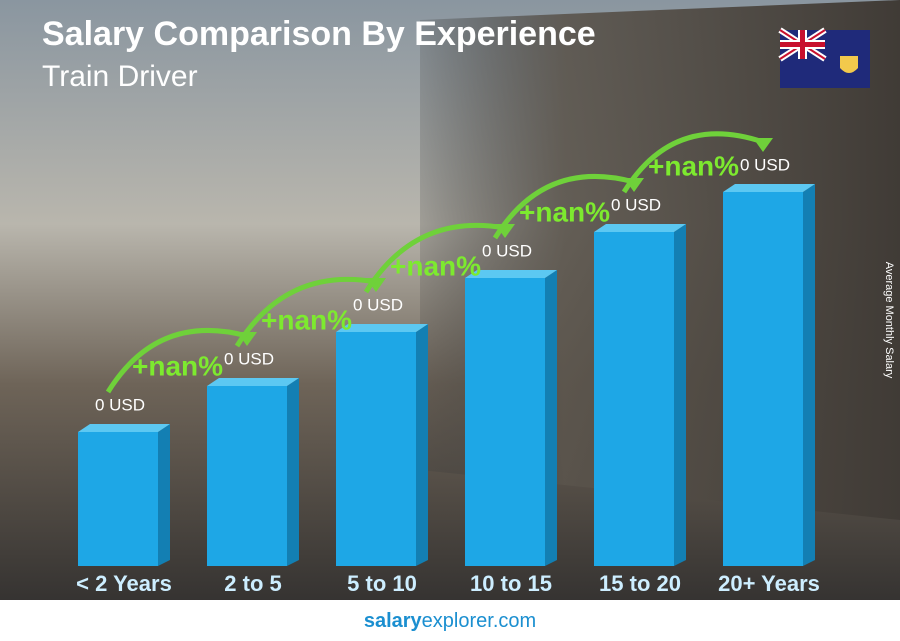 Image resolution: width=900 pixels, height=641 pixels. Describe the element at coordinates (511, 583) in the screenshot. I see `x-tick-label: 10 to 15` at that location.